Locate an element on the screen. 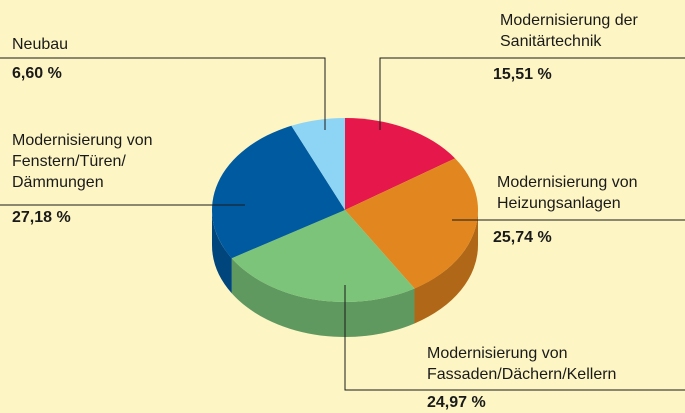 This screenshot has width=685, height=413. value-label: 27,18 % is located at coordinates (41, 217).